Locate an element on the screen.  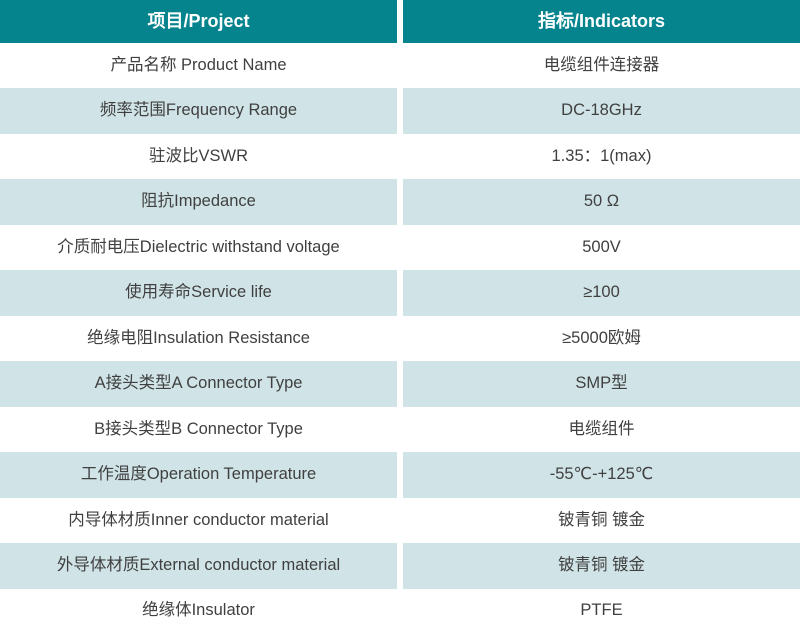
table-row-2: 频率范围Frequency Range DC-18GHz is located at coordinates (400, 111).